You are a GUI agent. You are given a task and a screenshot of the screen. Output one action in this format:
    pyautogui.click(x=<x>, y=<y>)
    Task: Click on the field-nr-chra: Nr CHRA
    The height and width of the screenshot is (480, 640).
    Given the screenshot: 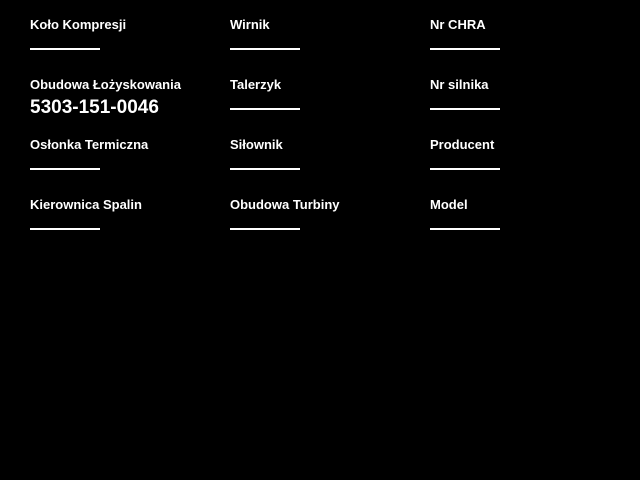 What is the action you would take?
    pyautogui.click(x=530, y=48)
    